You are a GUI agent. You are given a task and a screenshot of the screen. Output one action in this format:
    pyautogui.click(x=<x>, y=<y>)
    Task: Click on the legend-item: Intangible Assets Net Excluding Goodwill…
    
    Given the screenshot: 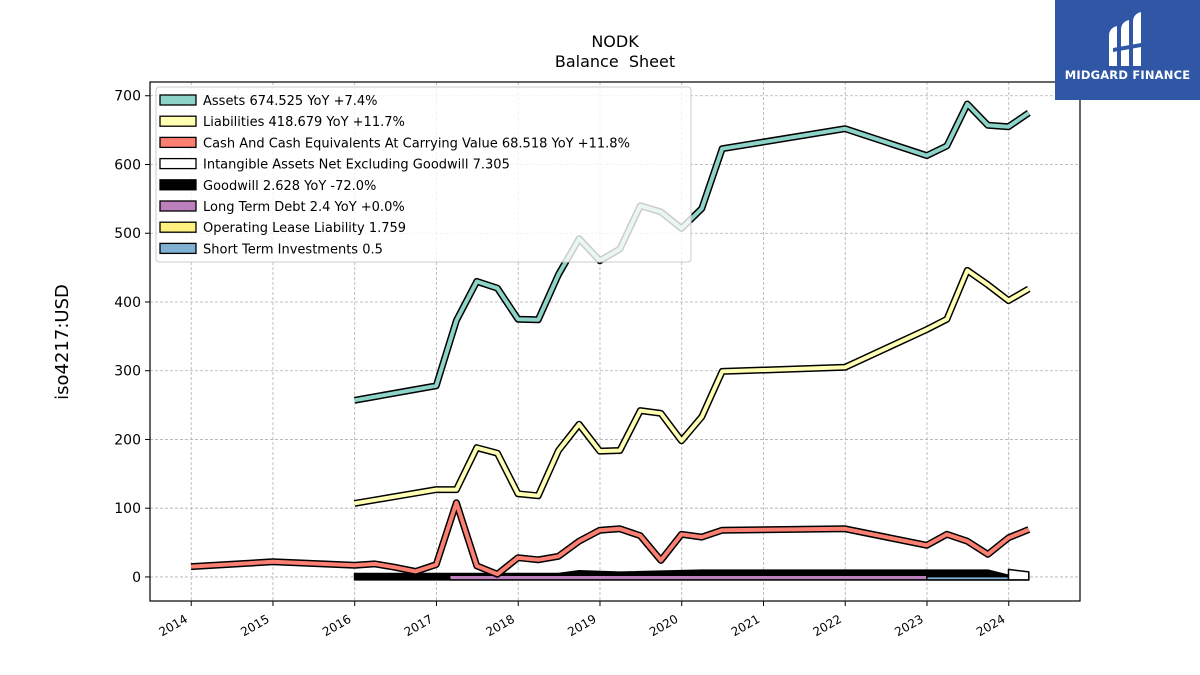 What is the action you would take?
    pyautogui.click(x=334, y=165)
    